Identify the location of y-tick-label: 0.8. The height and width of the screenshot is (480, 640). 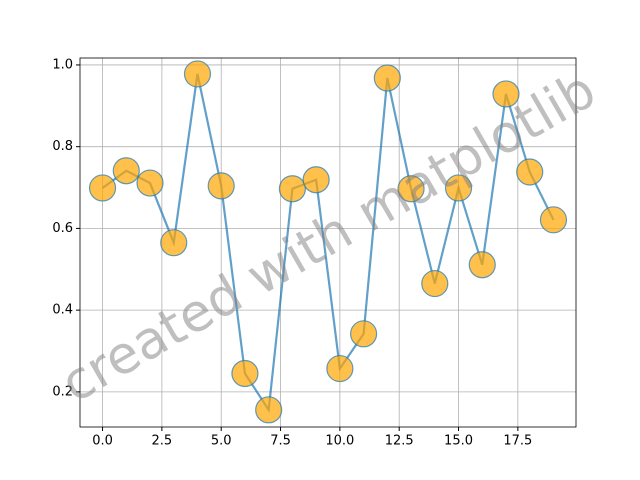
(62, 146).